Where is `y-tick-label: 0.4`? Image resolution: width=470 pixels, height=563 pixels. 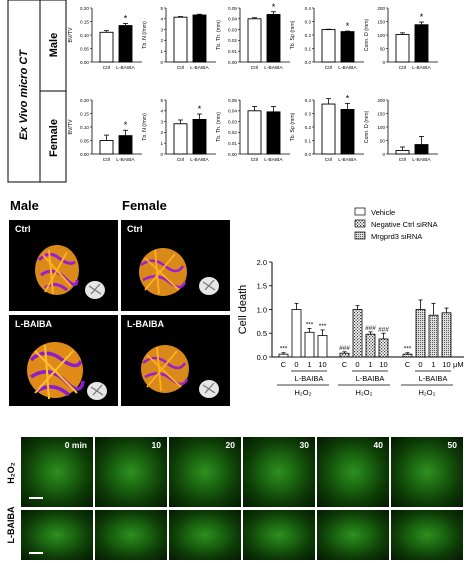 y-tick-label: 0.4 is located at coordinates (308, 8).